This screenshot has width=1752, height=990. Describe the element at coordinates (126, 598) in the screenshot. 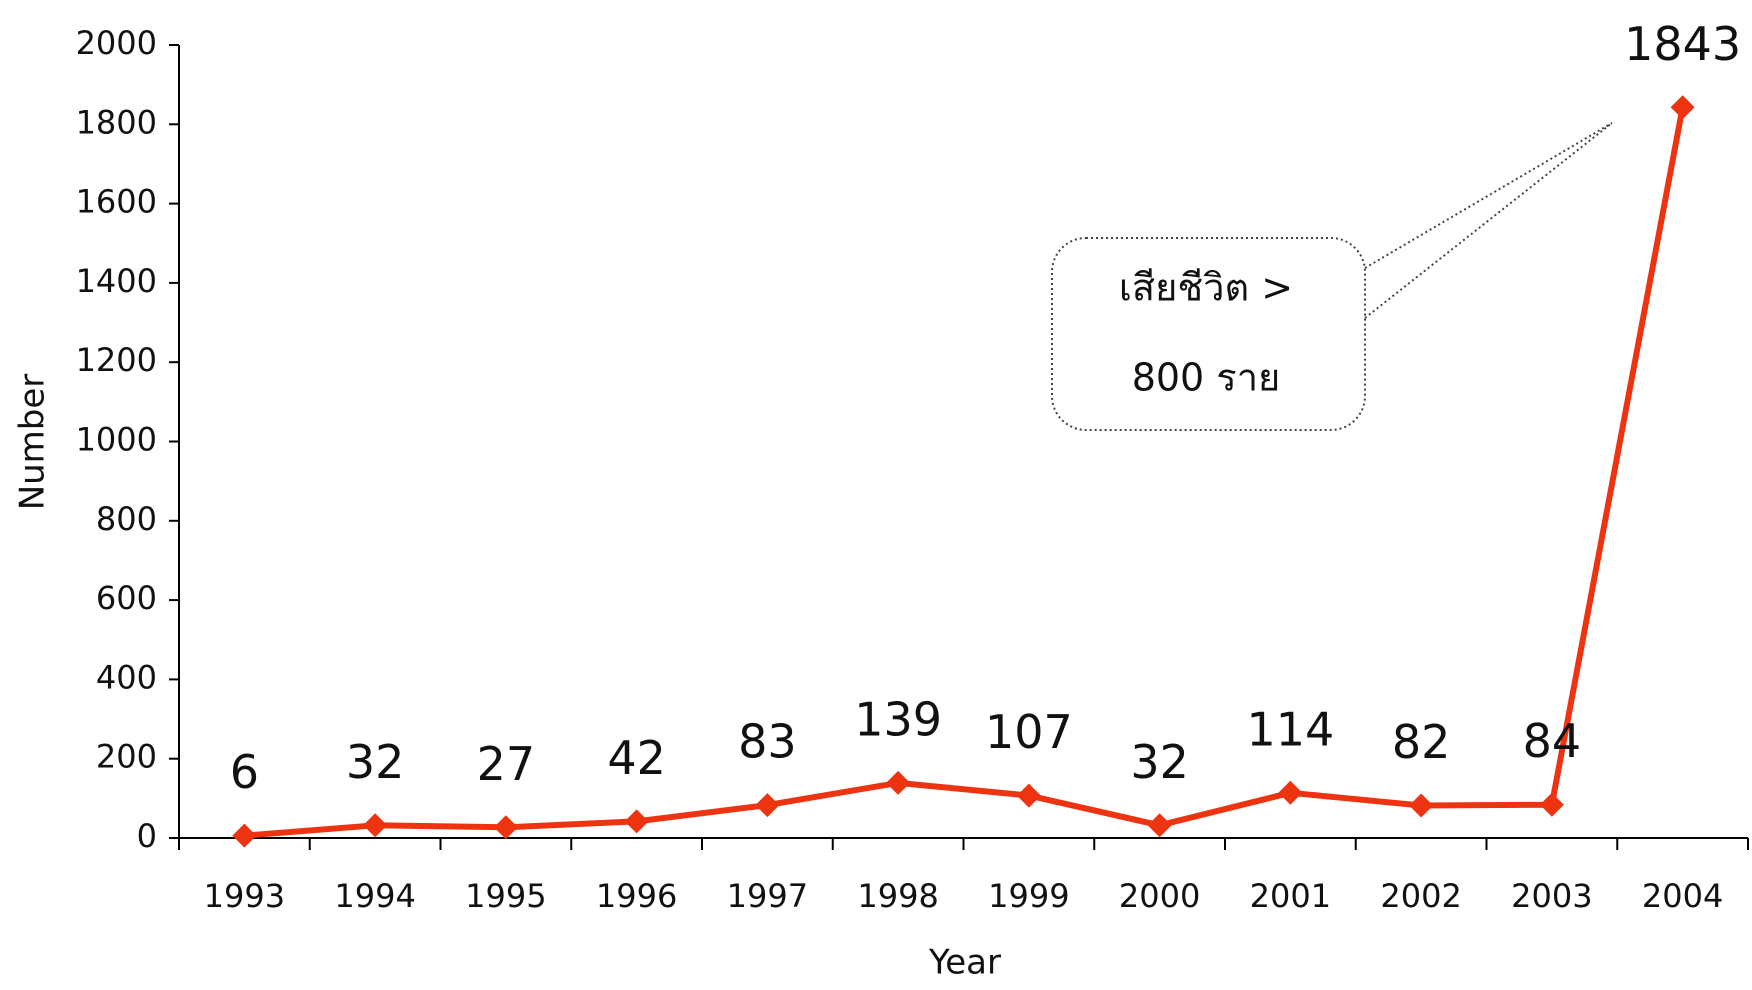

I see `y-tick-label: 600` at that location.